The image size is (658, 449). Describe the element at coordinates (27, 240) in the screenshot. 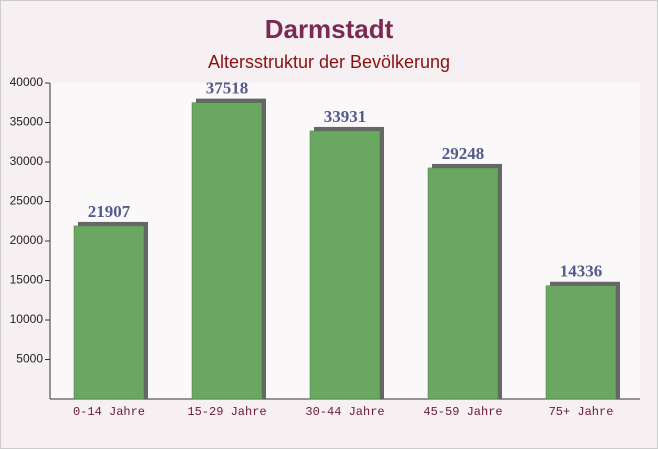

I see `y-tick-label: 20000` at that location.